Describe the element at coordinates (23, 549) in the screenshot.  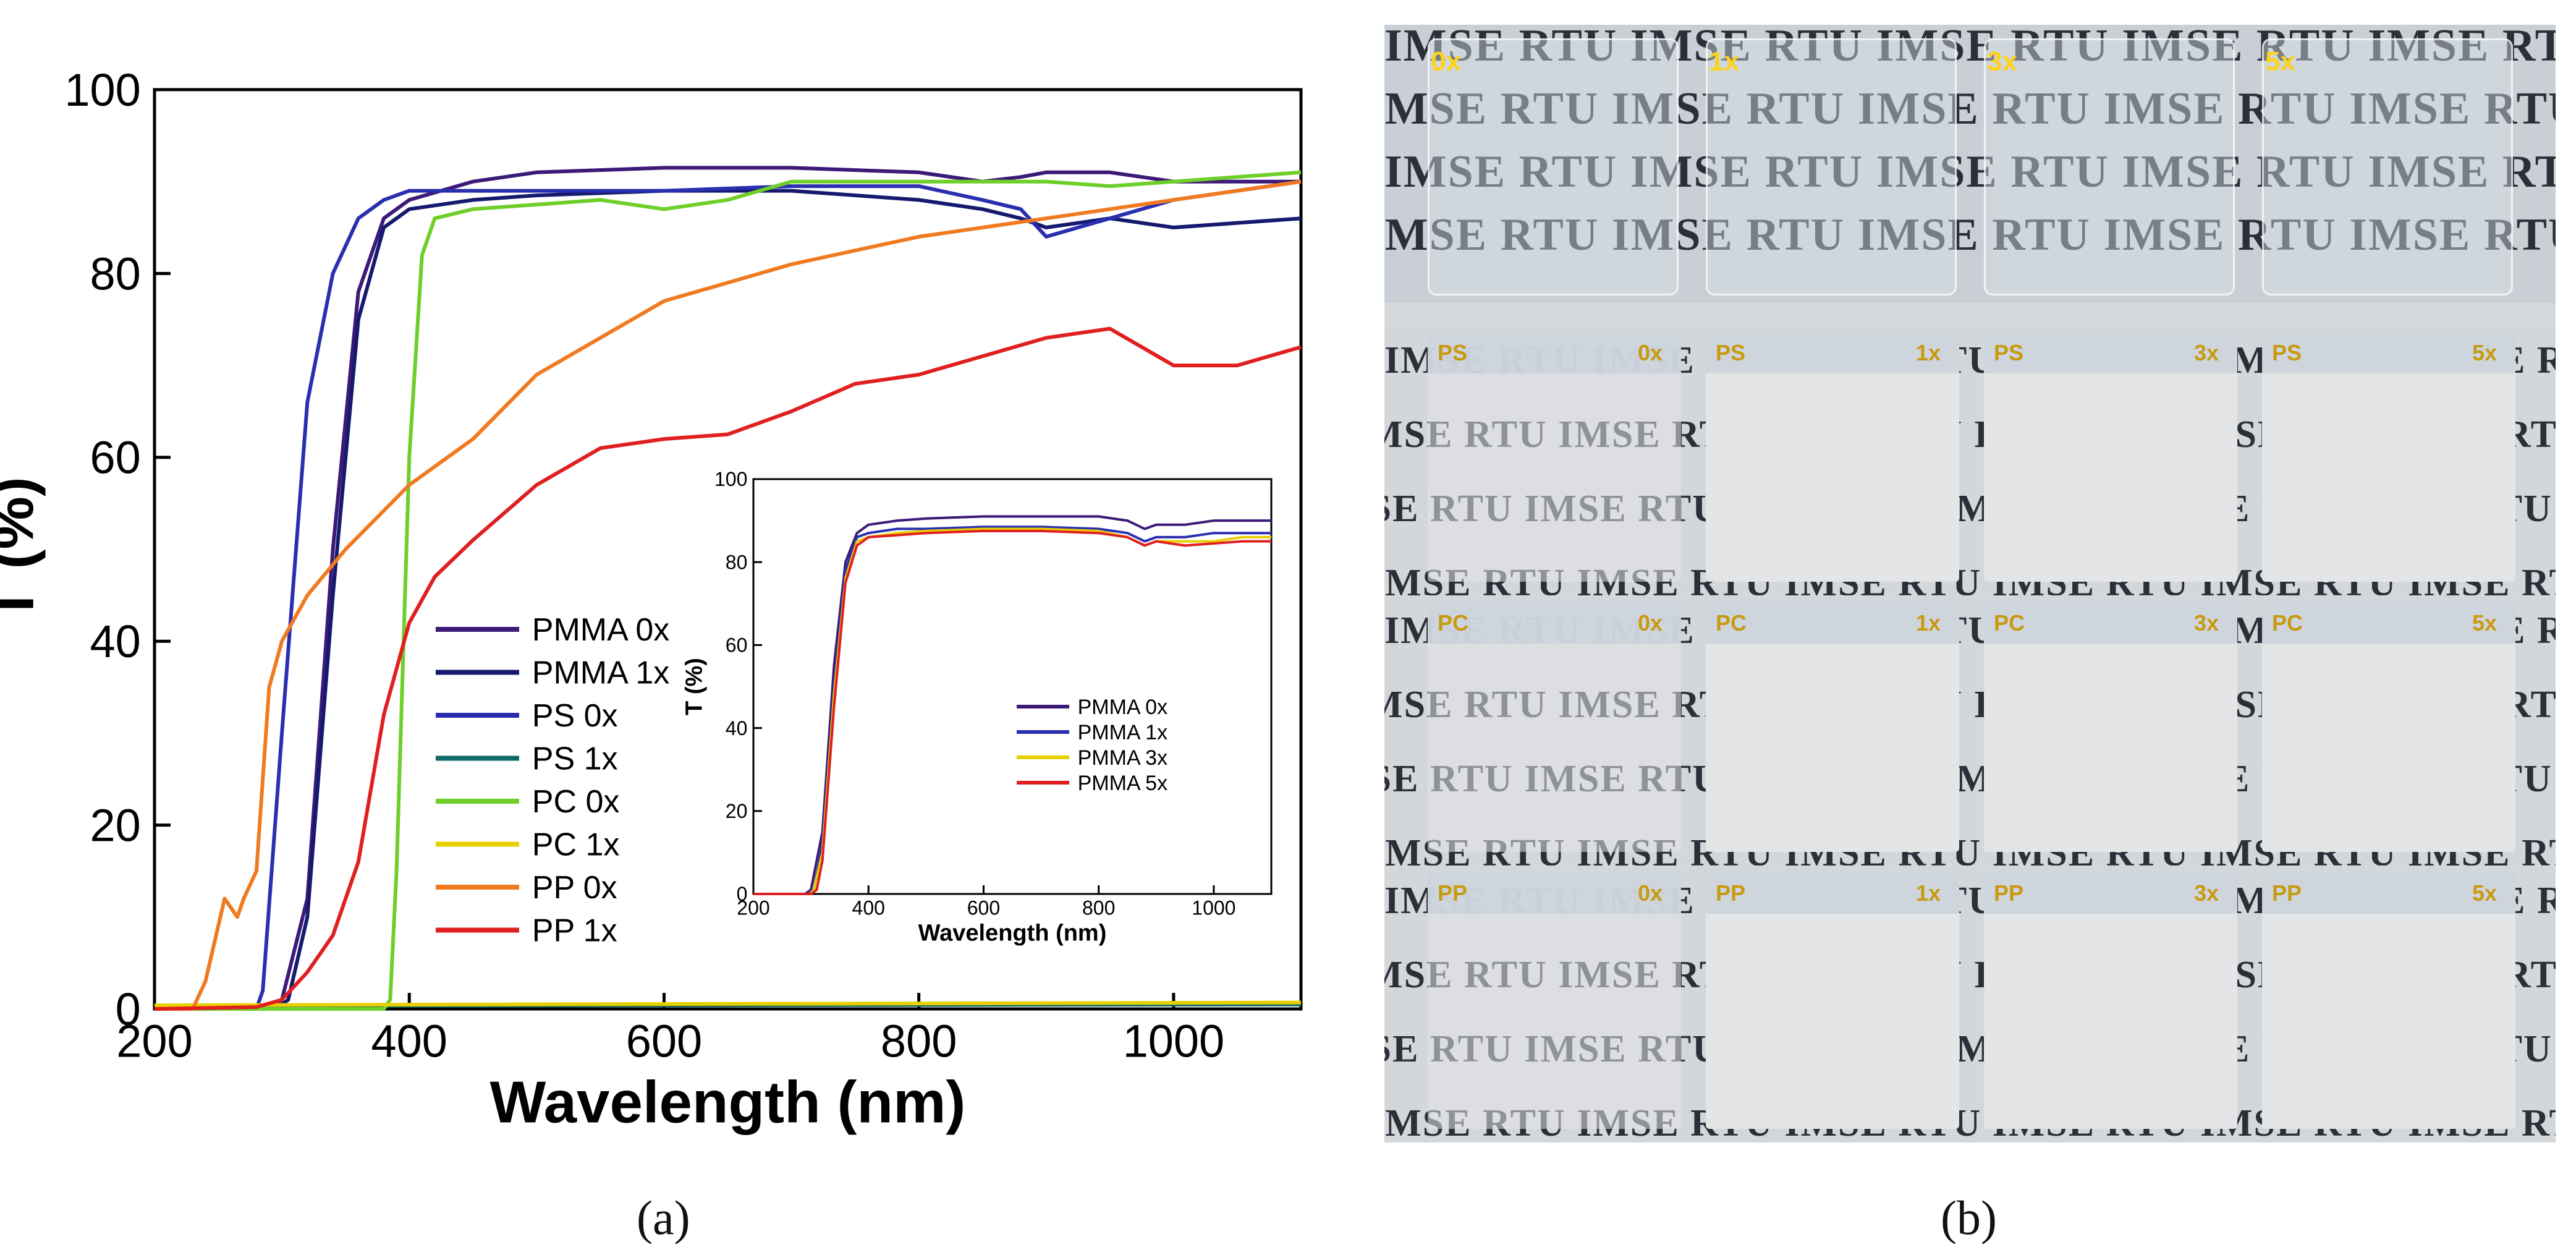
I see `main-y-axis-title: T (%)` at that location.